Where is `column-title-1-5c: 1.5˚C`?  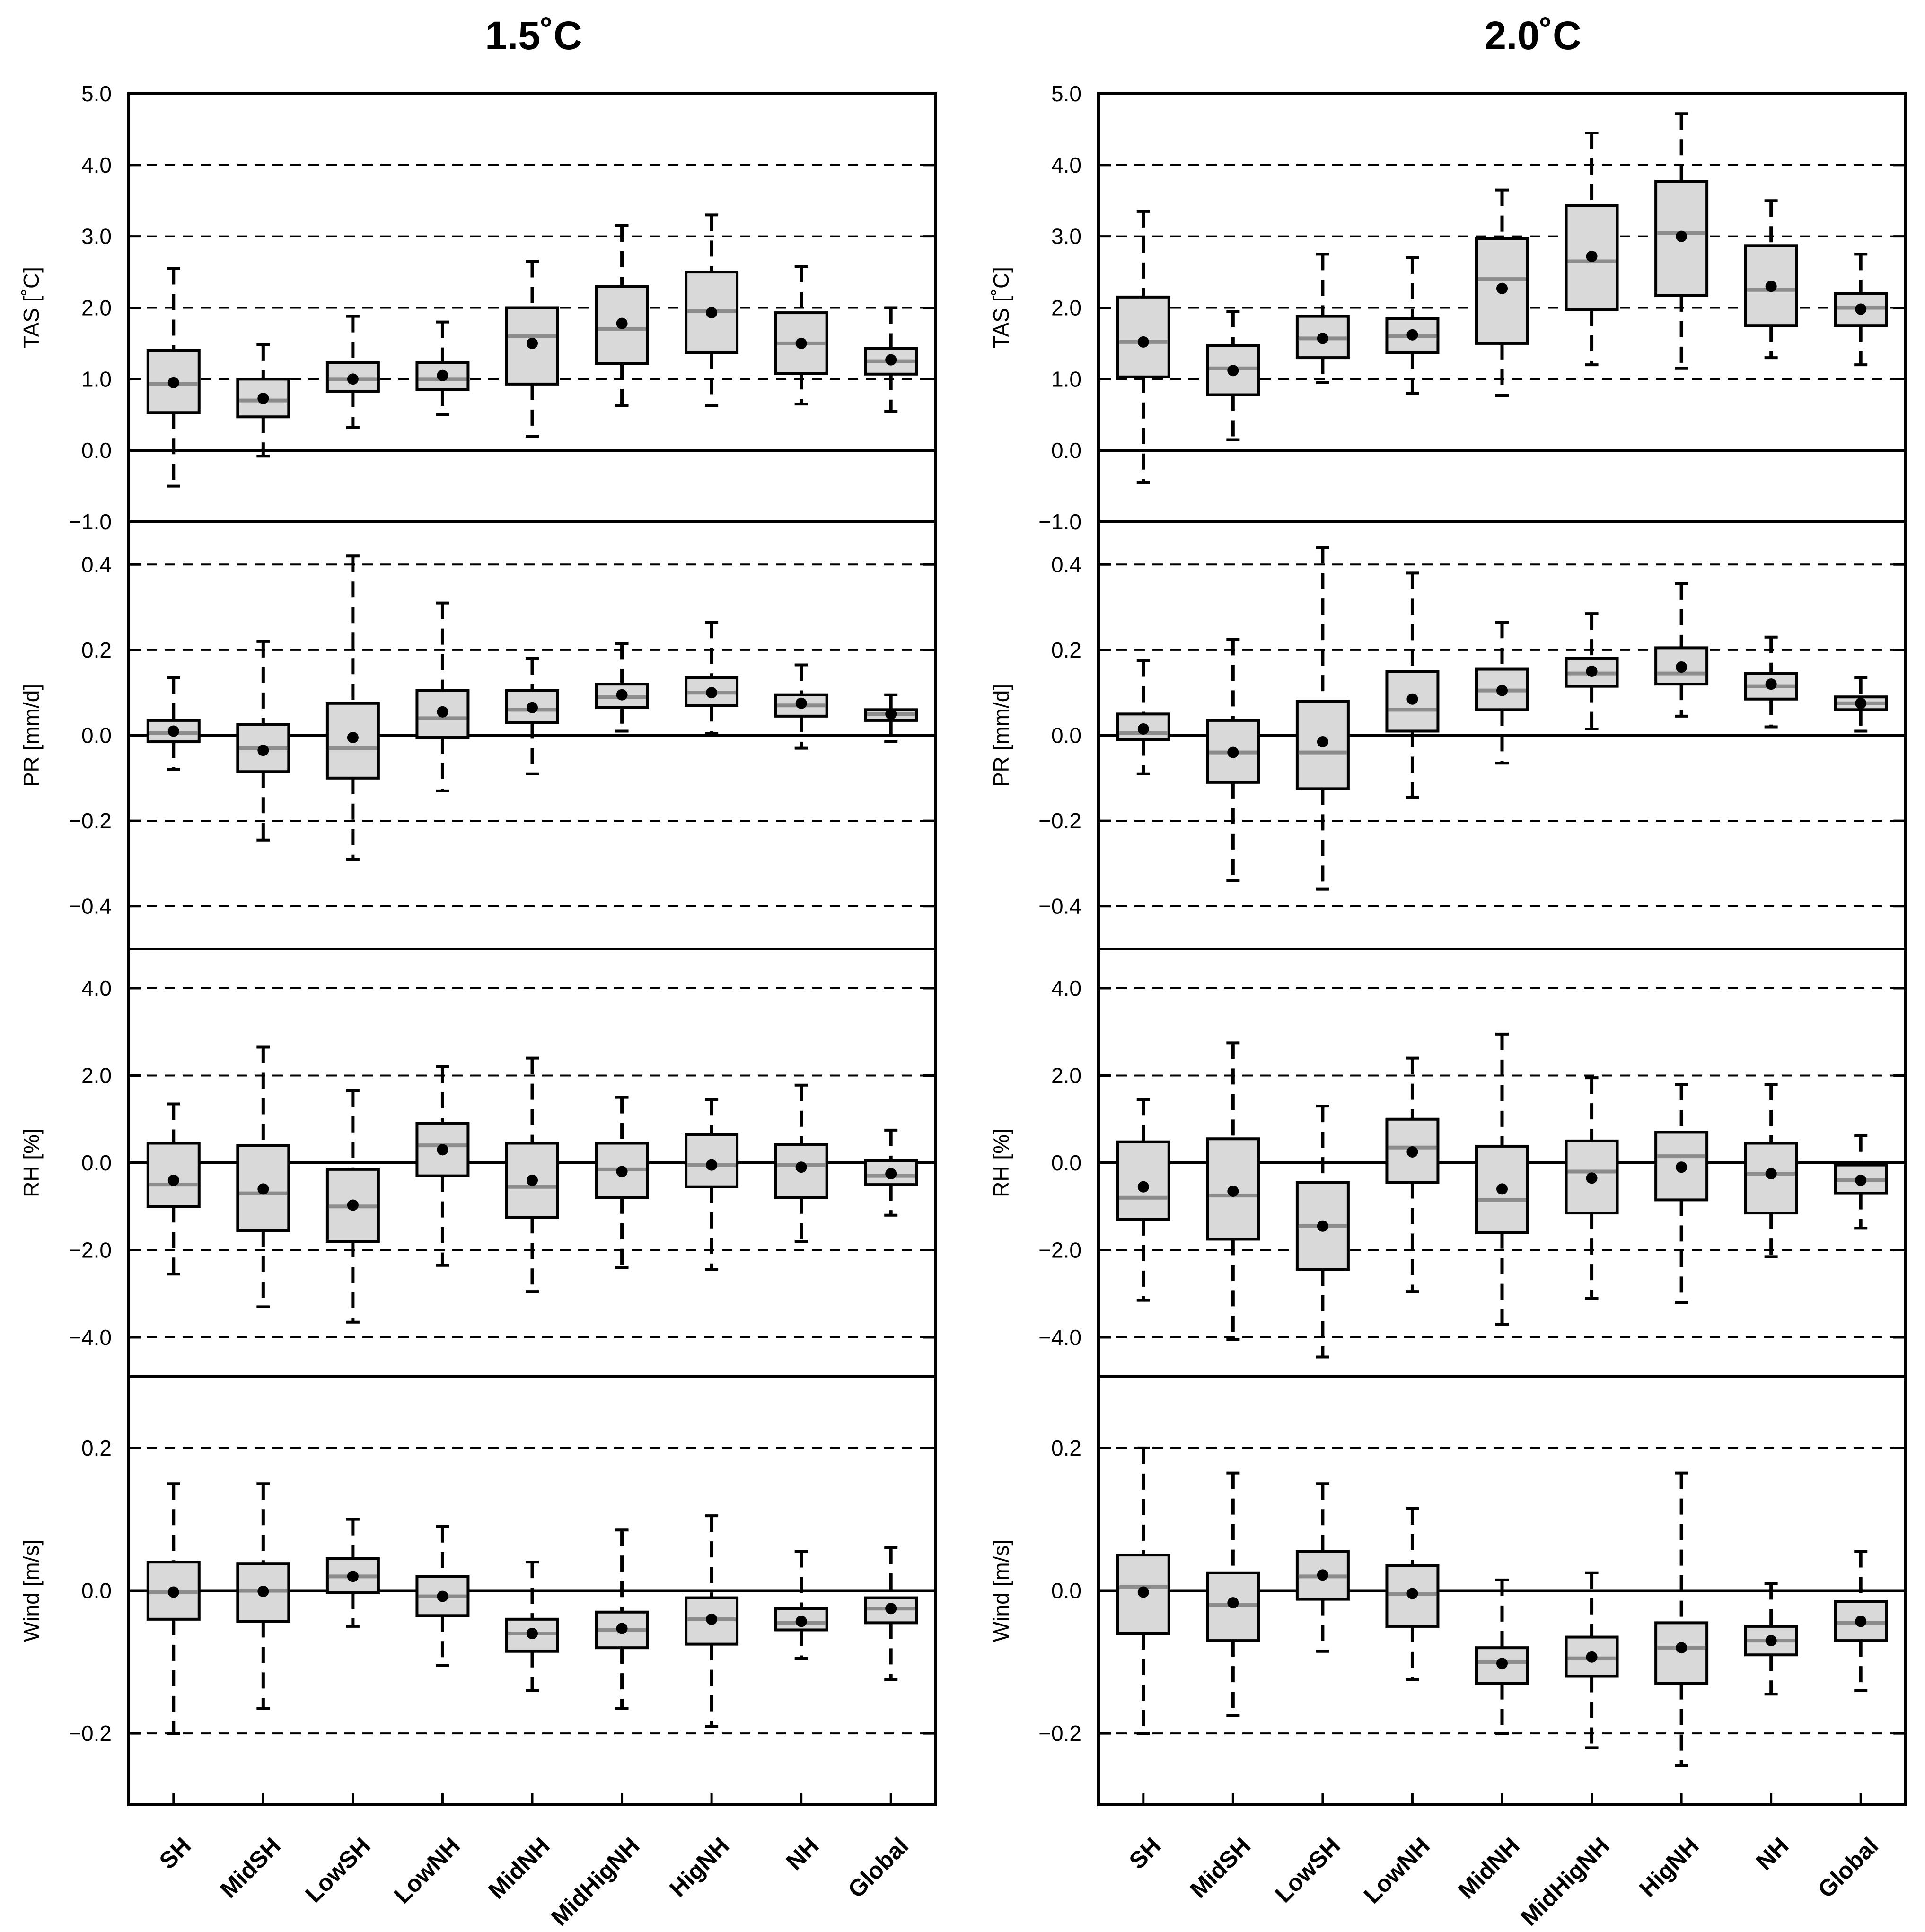
column-title-1-5c: 1.5˚C is located at coordinates (533, 35).